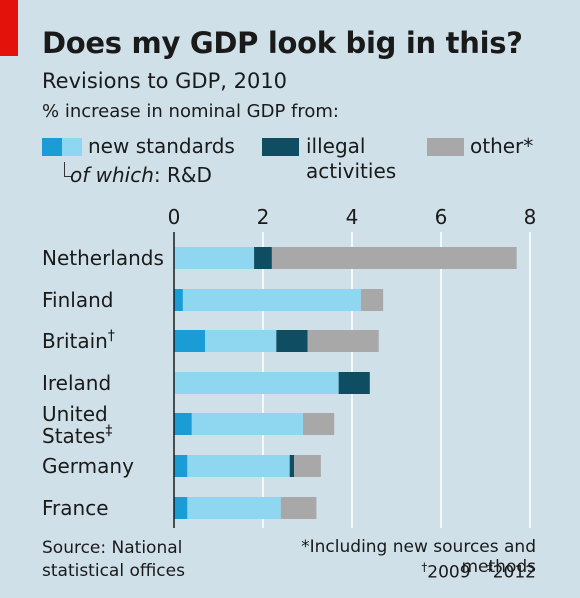 The height and width of the screenshot is (598, 580). I want to click on unit-label: % increase in nominal GDP from:, so click(190, 111).